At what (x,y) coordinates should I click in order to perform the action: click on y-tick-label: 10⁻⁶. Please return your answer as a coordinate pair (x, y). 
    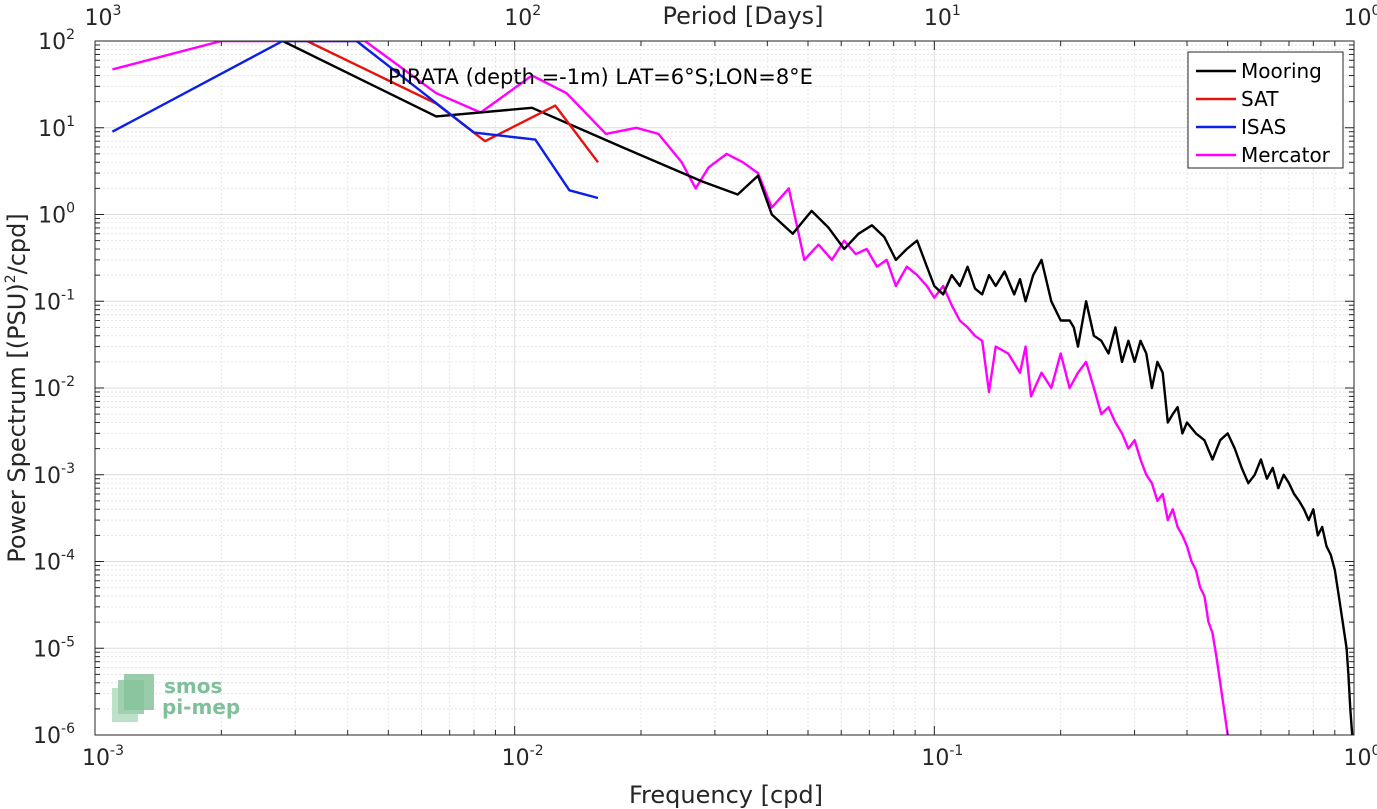
    Looking at the image, I should click on (54, 735).